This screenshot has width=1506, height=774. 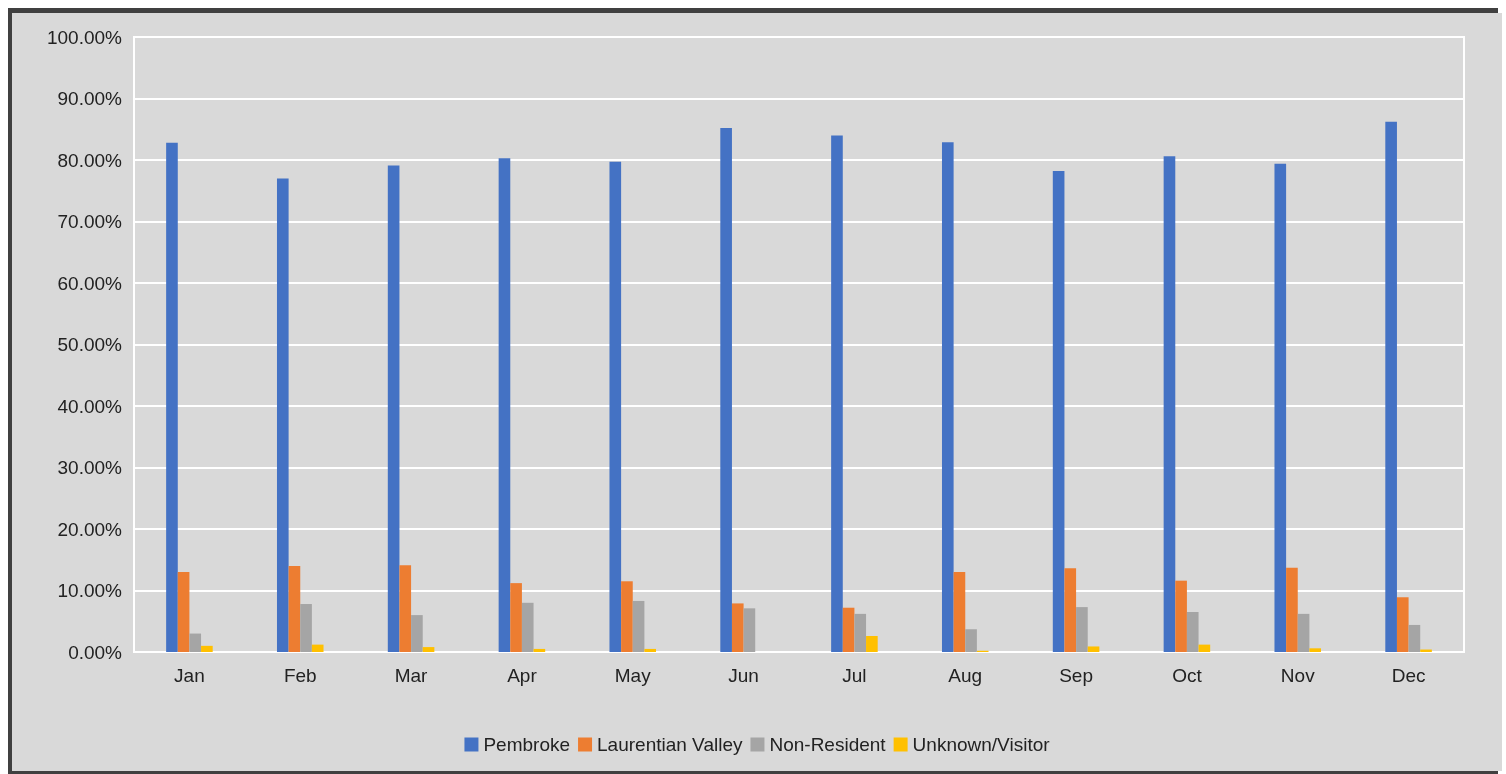 I want to click on y-tick-label: 80.00%, so click(x=90, y=160).